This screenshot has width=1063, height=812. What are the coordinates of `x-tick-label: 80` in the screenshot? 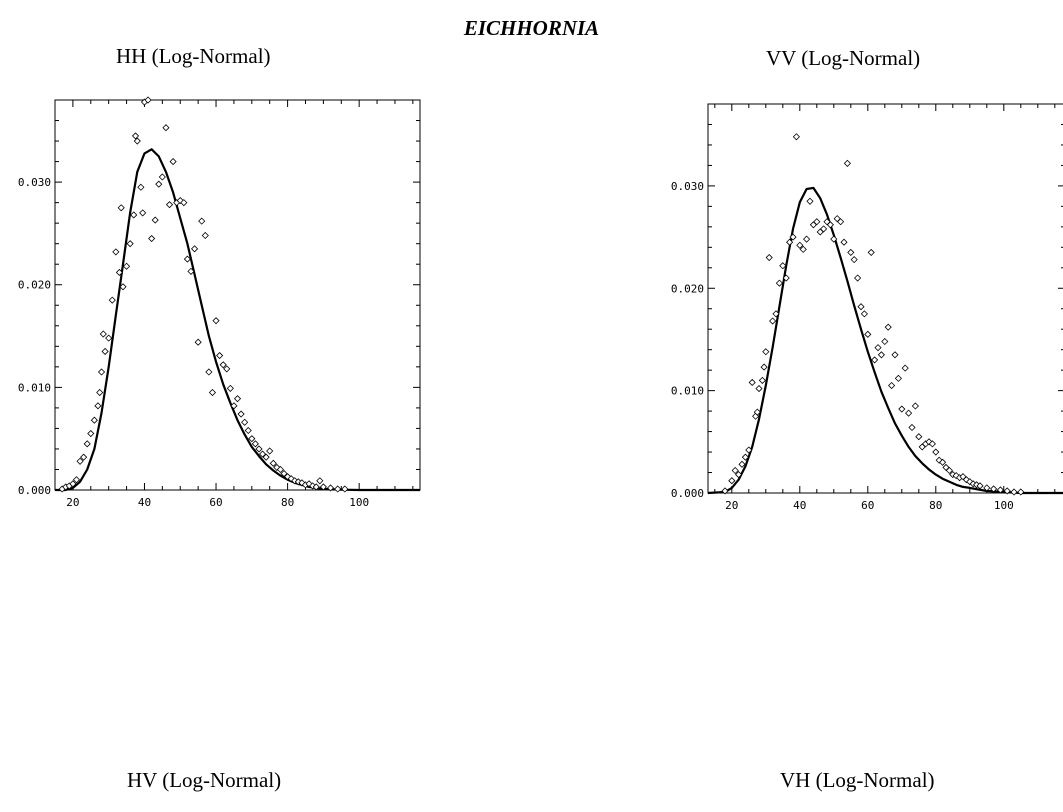 It's located at (287, 502).